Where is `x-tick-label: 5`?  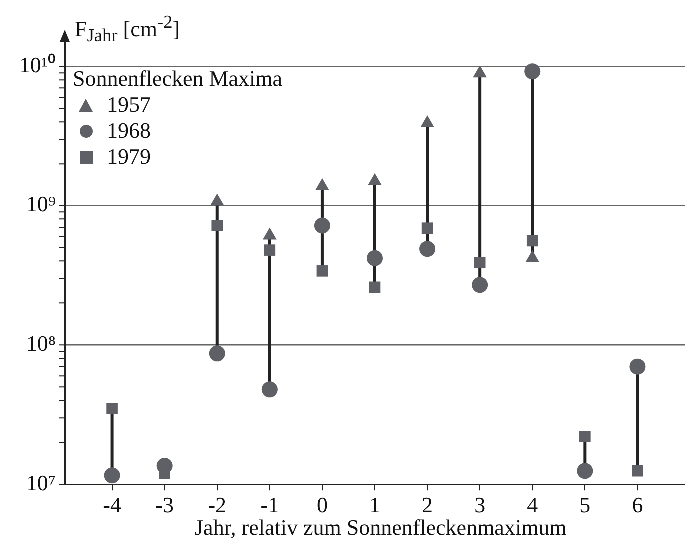
x-tick-label: 5 is located at coordinates (585, 505).